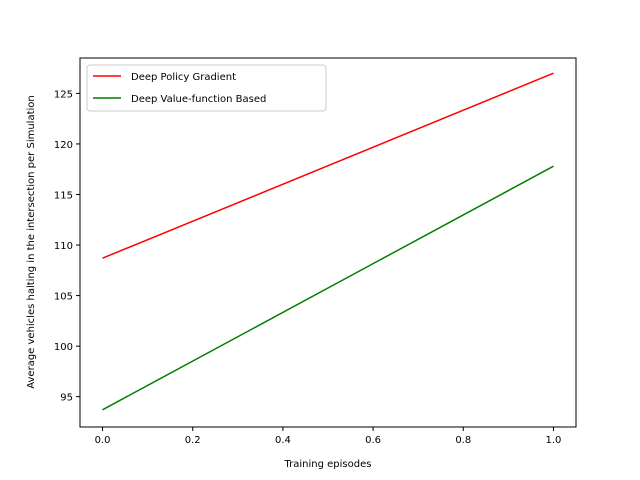 The image size is (640, 480). What do you see at coordinates (63, 195) in the screenshot?
I see `y-tick-label: 115` at bounding box center [63, 195].